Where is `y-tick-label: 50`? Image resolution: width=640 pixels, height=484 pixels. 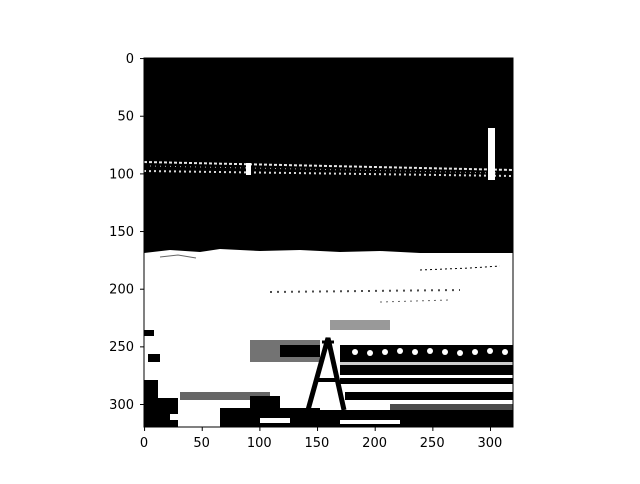
y-tick-label: 50 is located at coordinates (125, 117).